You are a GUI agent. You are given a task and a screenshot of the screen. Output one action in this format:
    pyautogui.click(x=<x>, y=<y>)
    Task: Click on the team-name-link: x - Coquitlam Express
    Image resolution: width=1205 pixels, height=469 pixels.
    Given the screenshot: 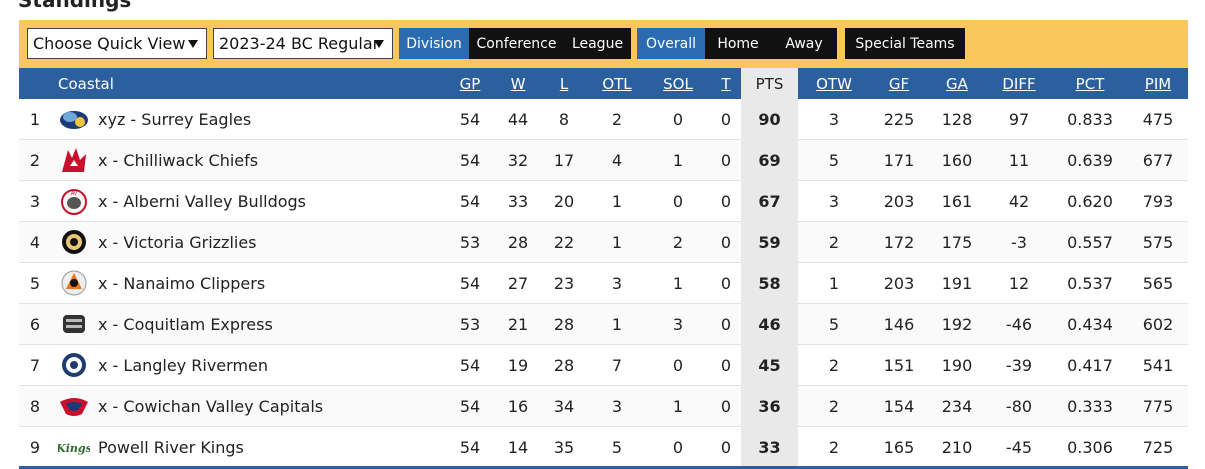 What is the action you would take?
    pyautogui.click(x=185, y=324)
    